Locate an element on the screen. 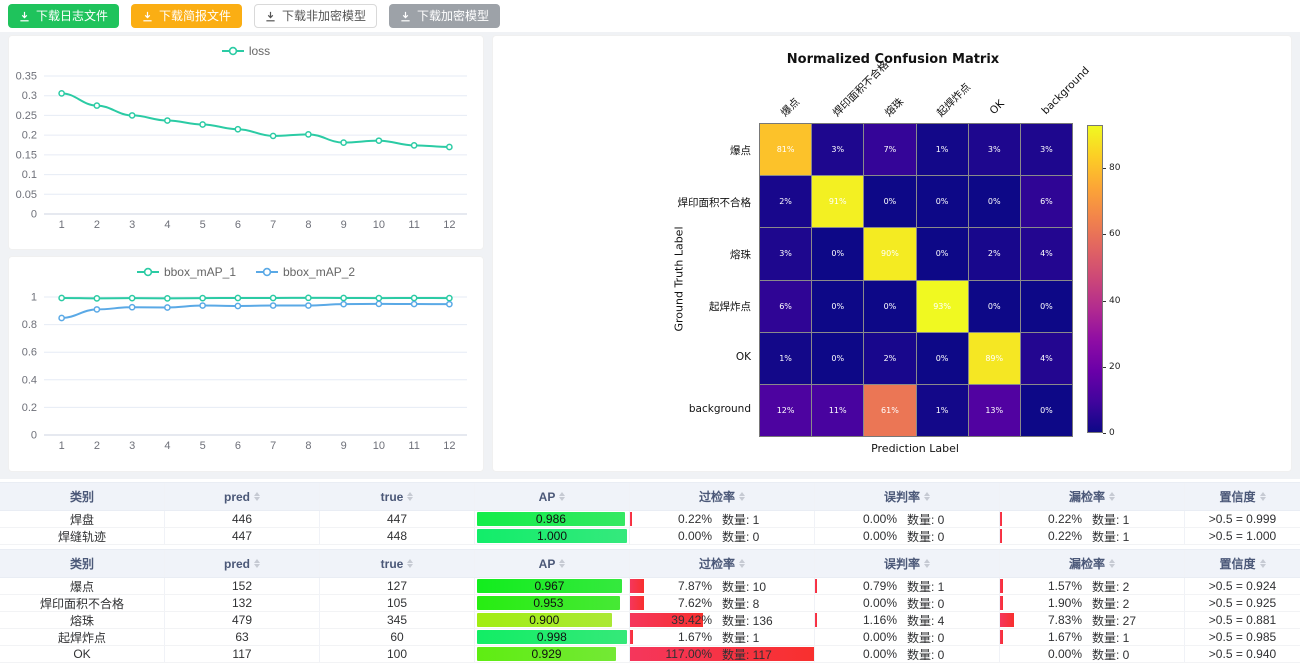  svg-text: 10 is located at coordinates (379, 446).